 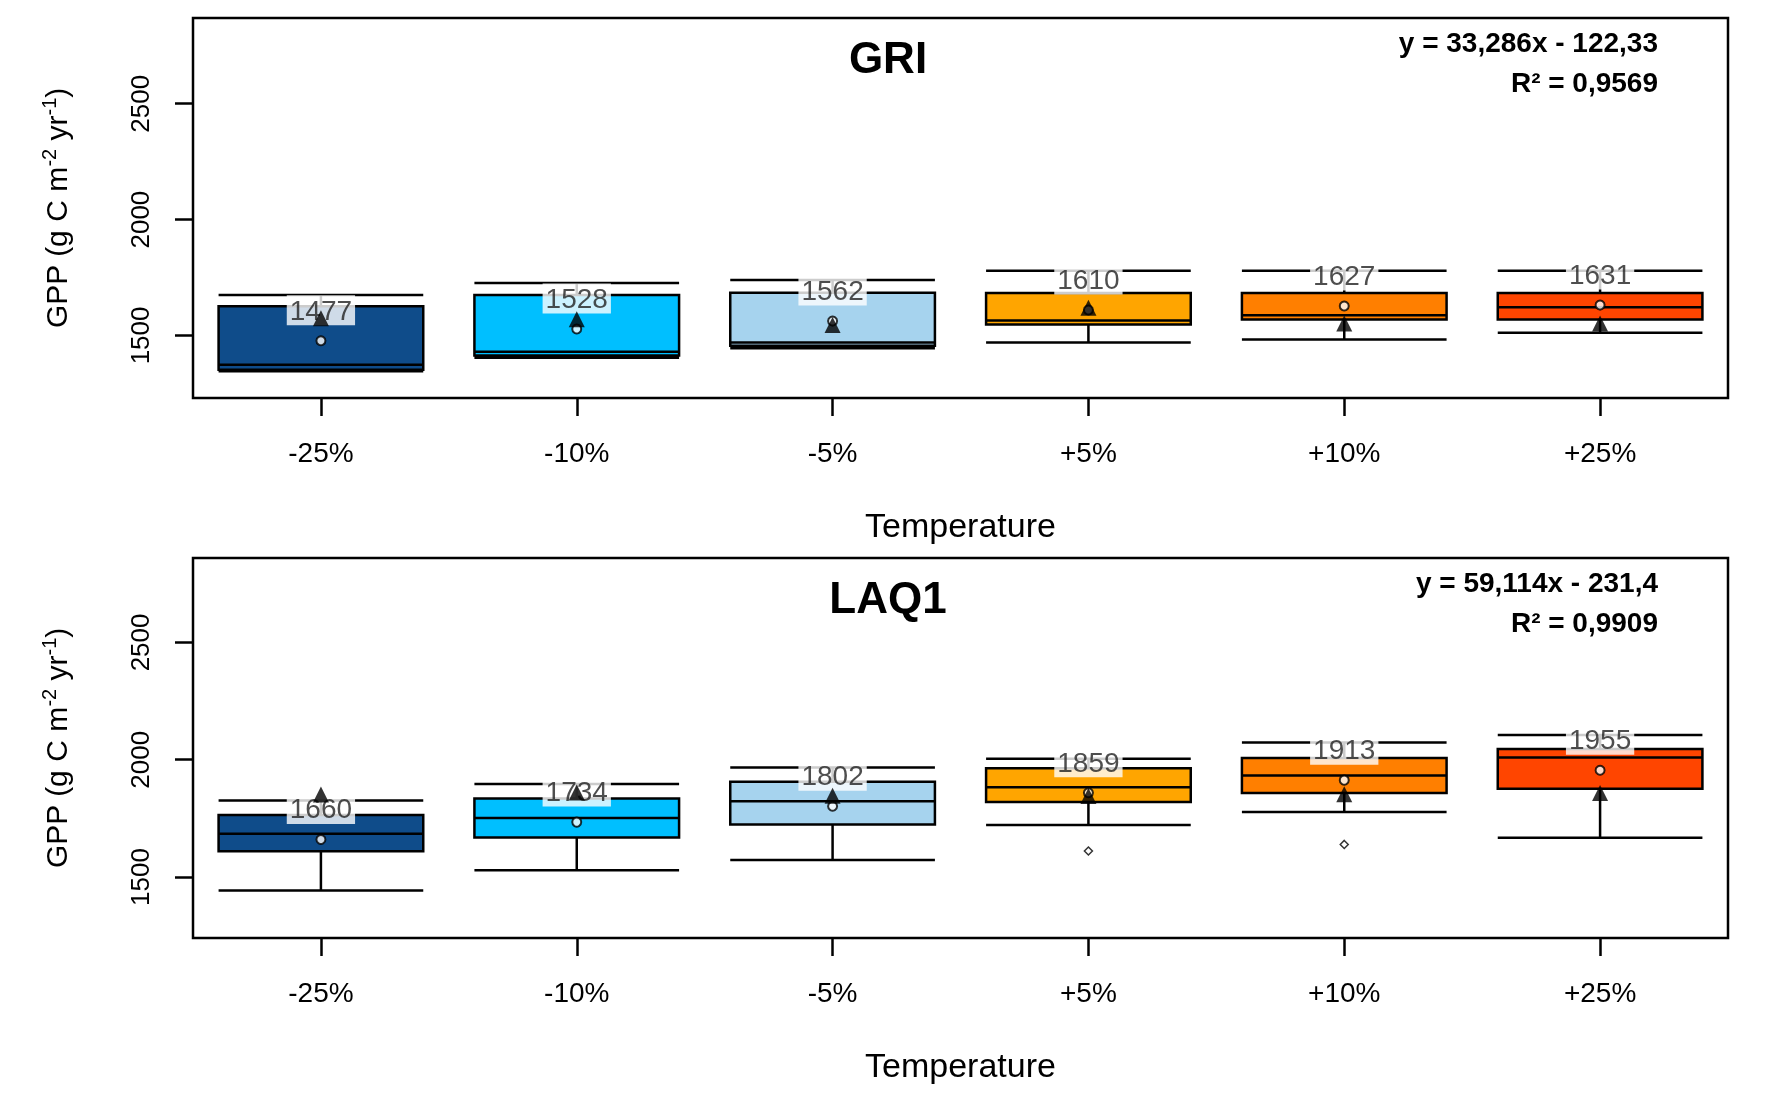 What do you see at coordinates (1537, 582) in the screenshot?
I see `annotation: y = 59,114x - 231,4` at bounding box center [1537, 582].